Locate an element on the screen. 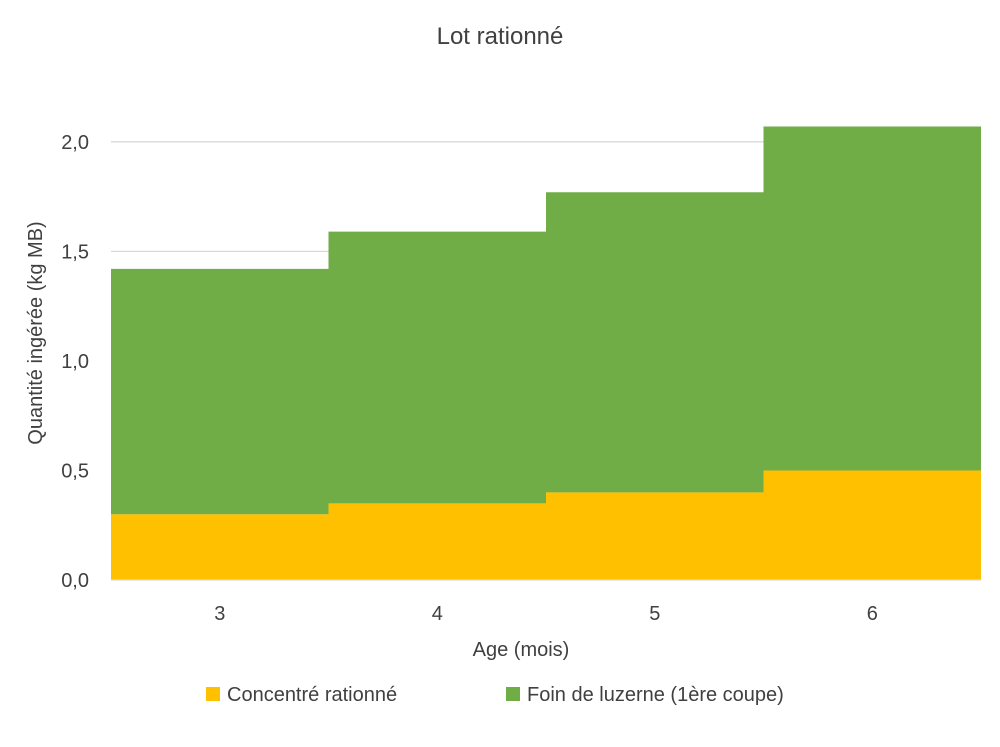  x-tick-labels: 3 4 5 6 is located at coordinates (546, 614).